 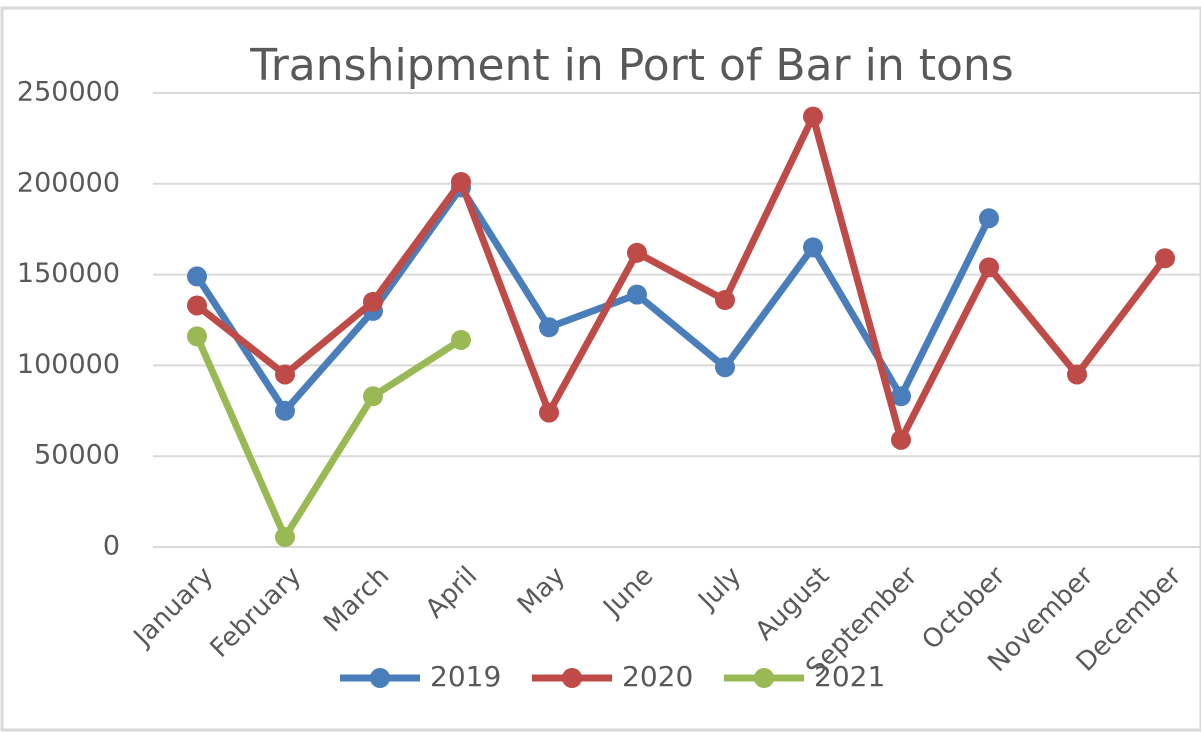 I want to click on chart-title: Transhipment in Port of Bar in tons, so click(x=631, y=65).